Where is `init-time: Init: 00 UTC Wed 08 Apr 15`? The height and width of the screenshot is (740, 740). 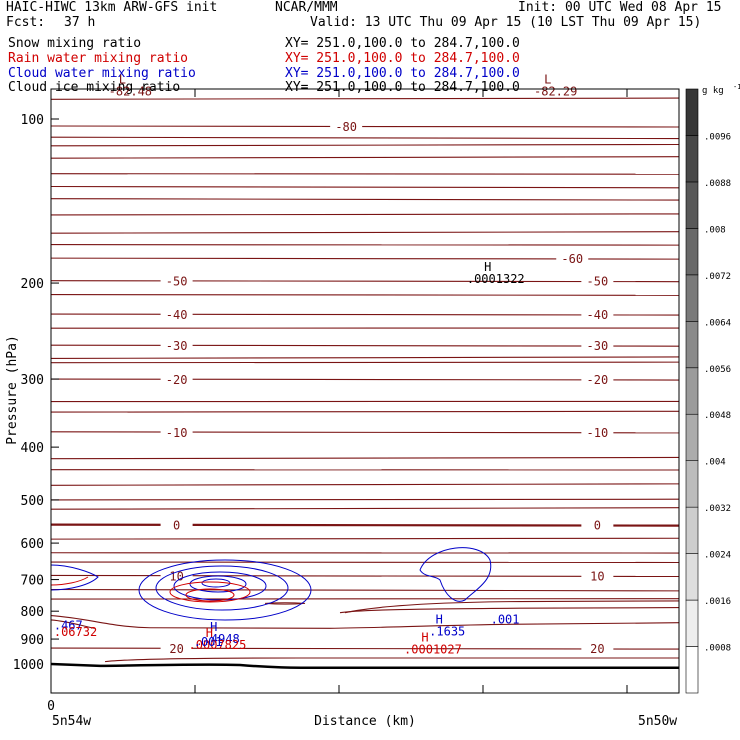
init-time: Init: 00 UTC Wed 08 Apr 15 is located at coordinates (620, 7).